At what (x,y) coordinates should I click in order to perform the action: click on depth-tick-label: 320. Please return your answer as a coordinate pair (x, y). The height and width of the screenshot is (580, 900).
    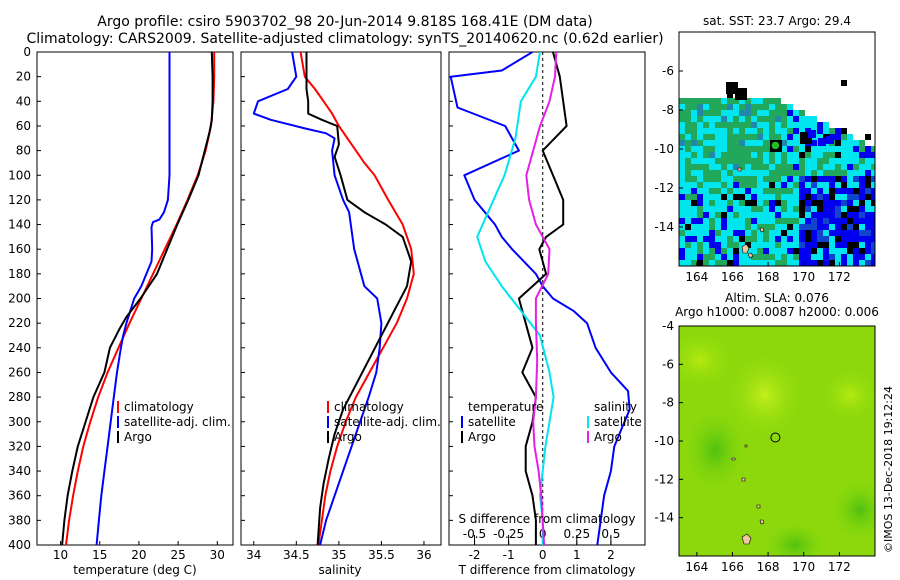
    Looking at the image, I should click on (19, 446).